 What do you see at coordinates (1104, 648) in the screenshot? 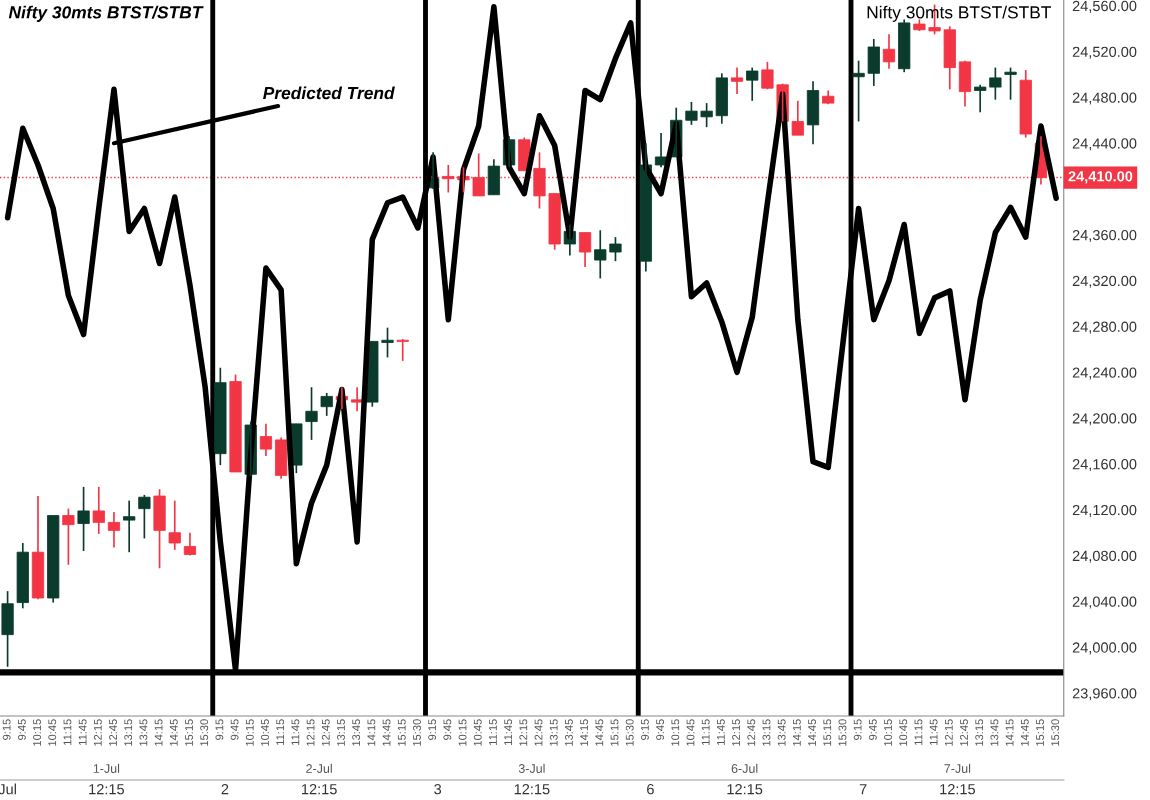
I see `y-tick-label: 24,000.00` at bounding box center [1104, 648].